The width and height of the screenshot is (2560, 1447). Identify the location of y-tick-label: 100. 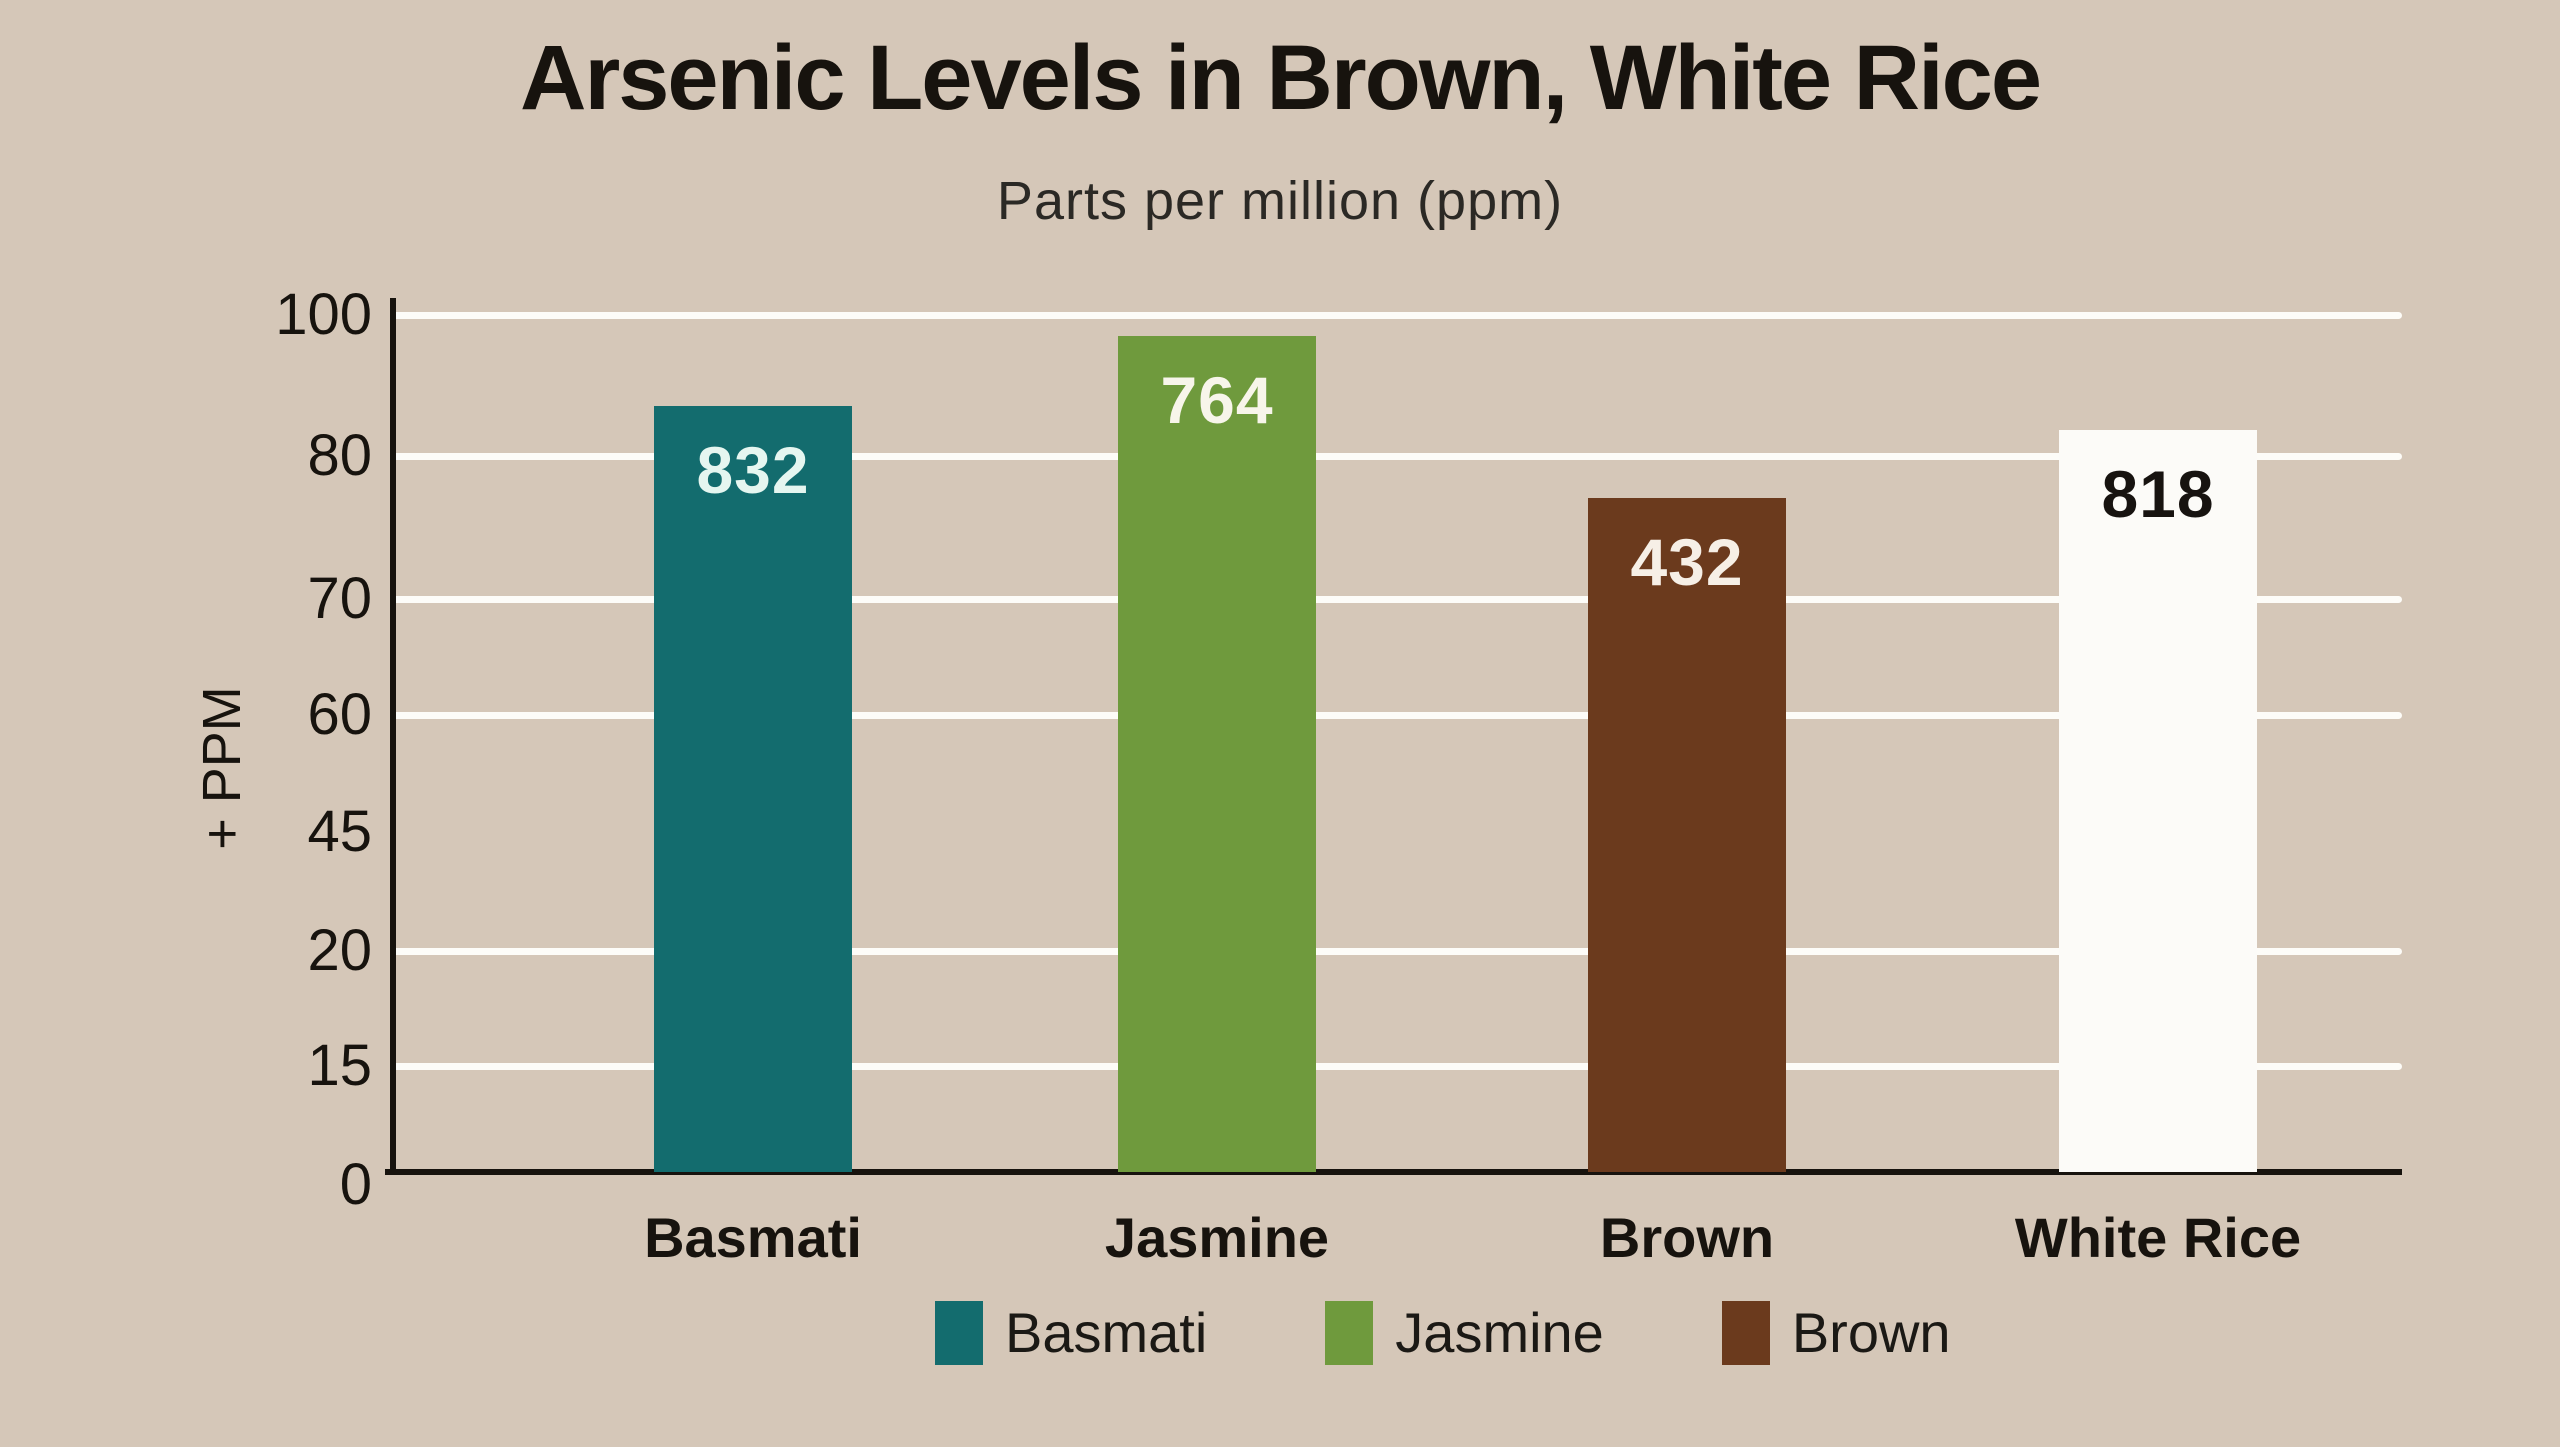
(323, 314).